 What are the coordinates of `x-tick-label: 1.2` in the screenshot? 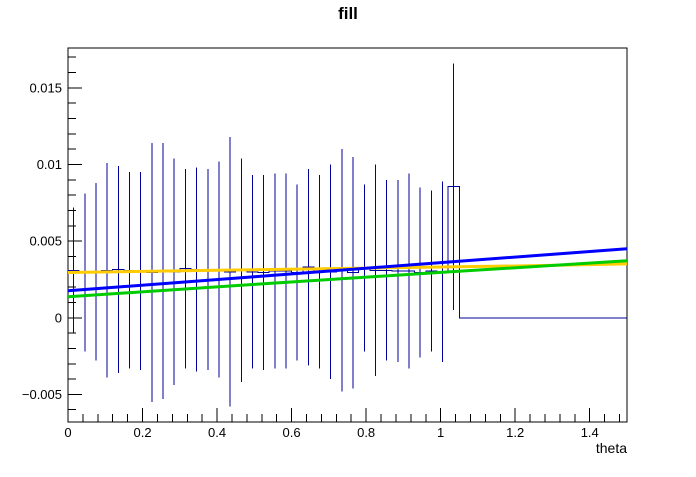 It's located at (515, 432).